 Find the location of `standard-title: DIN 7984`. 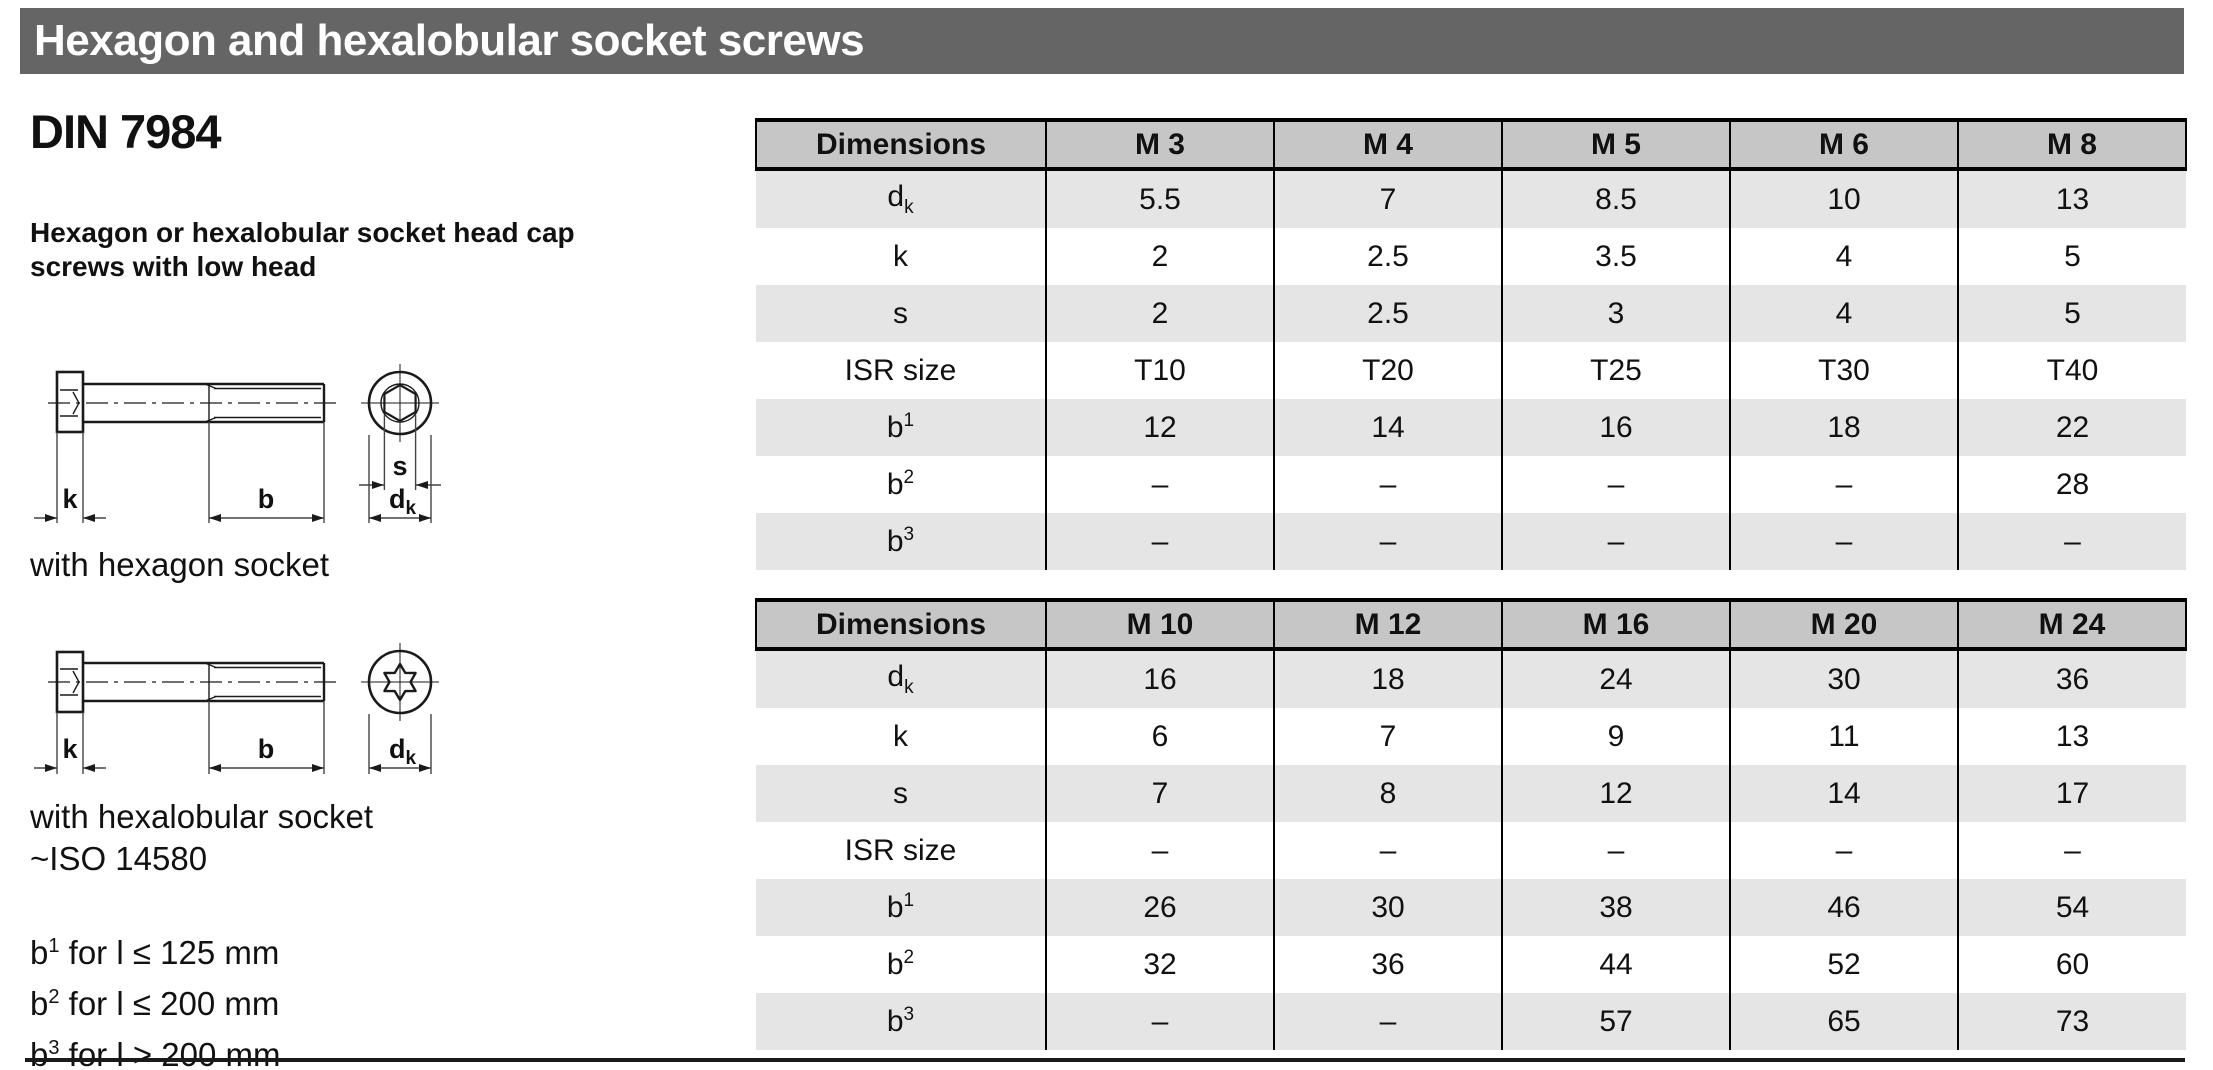

standard-title: DIN 7984 is located at coordinates (126, 131).